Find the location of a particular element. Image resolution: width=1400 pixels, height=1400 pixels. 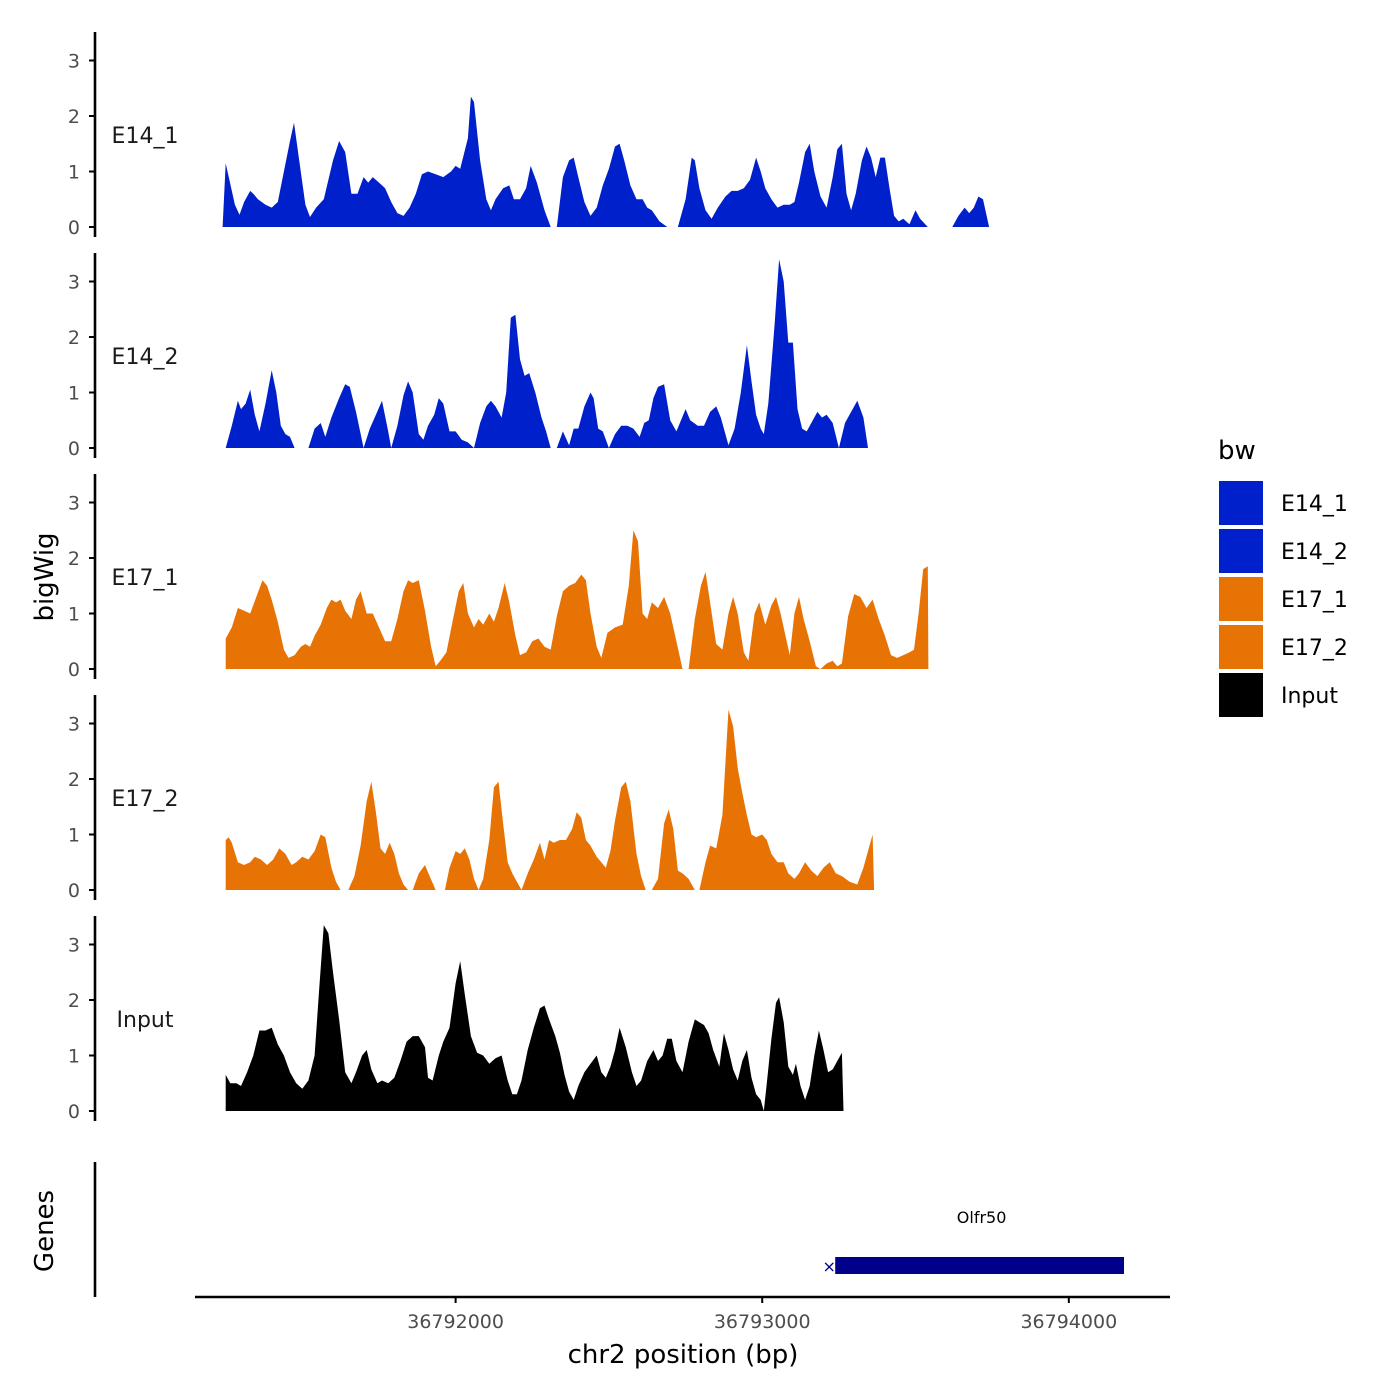

coverage-area-input is located at coordinates (534, 1018).